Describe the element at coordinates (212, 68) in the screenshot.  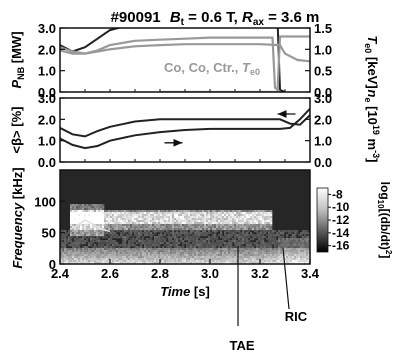
I see `top-panel-legend: Co, Co, Ctr., Te0` at that location.